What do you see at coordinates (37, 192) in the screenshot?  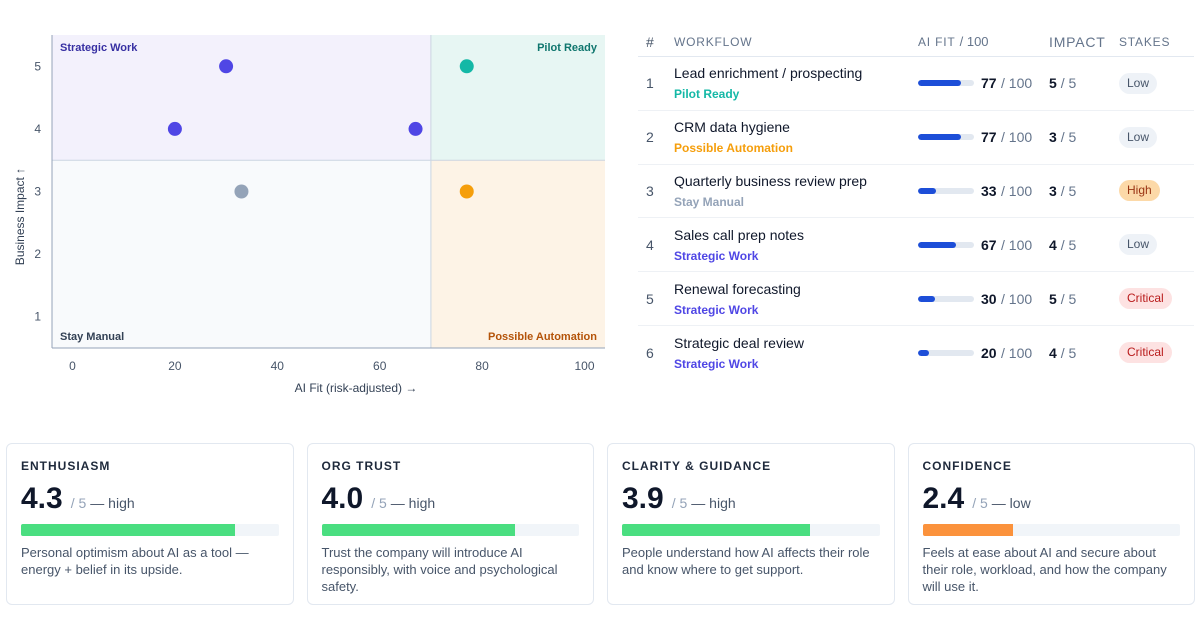 I see `y-tick-label: 3` at bounding box center [37, 192].